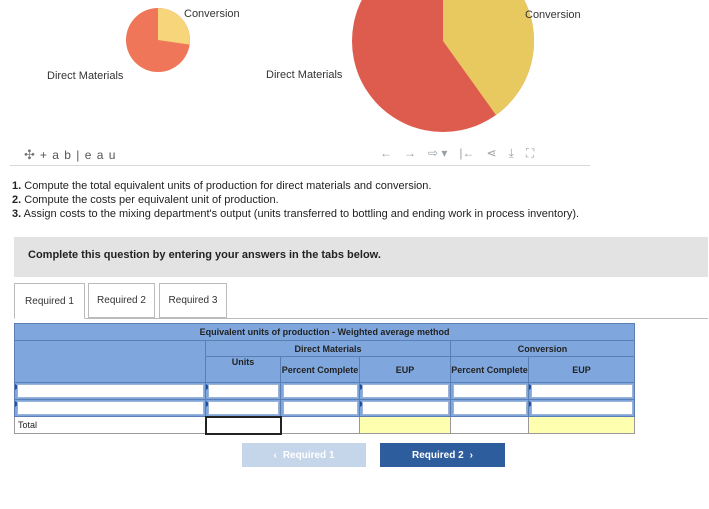 The width and height of the screenshot is (709, 509). What do you see at coordinates (243, 425) in the screenshot?
I see `units-total-input` at bounding box center [243, 425].